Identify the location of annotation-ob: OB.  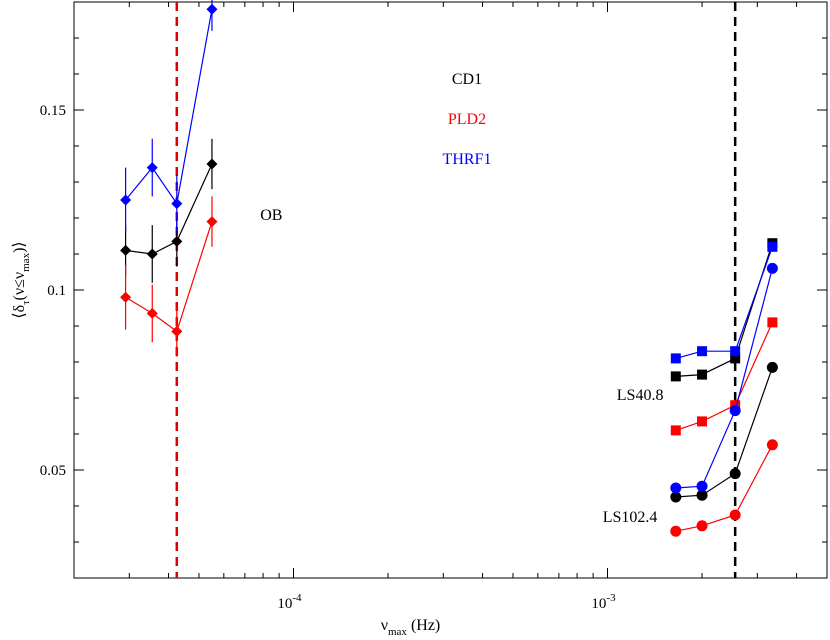
(271, 215).